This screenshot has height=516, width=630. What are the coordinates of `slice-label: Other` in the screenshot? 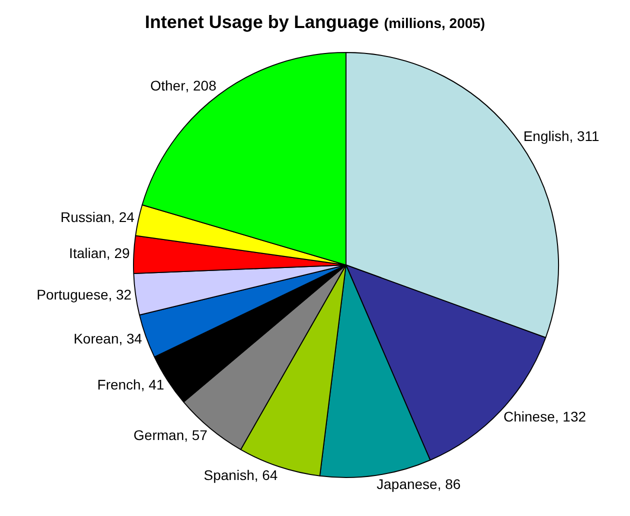 It's located at (168, 86).